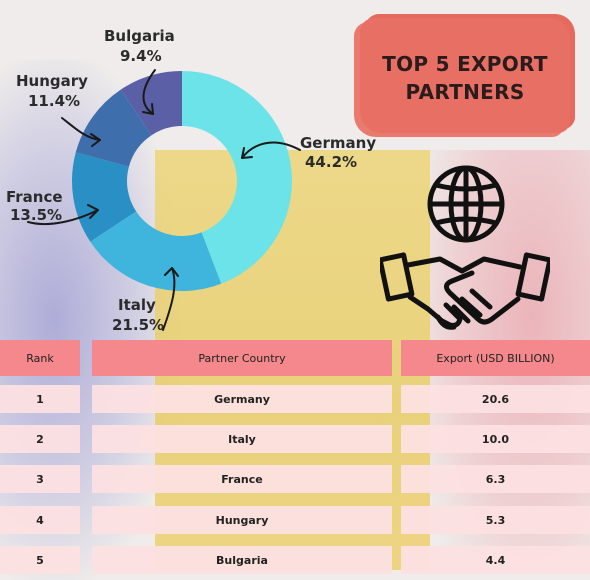  What do you see at coordinates (141, 56) in the screenshot?
I see `label-bulgaria-value: 9.4%` at bounding box center [141, 56].